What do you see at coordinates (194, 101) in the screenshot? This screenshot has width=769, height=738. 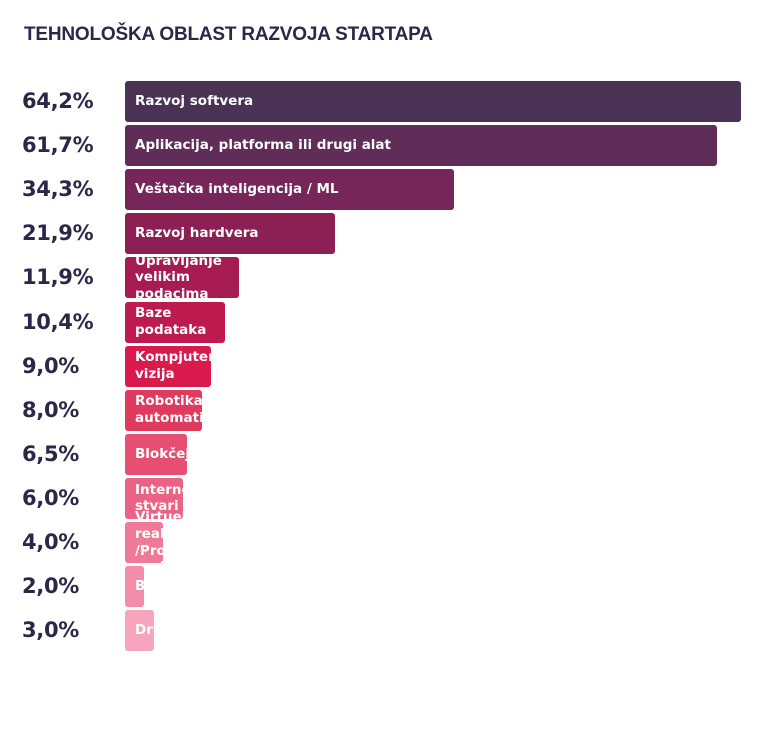 I see `category-label: Razvoj softvera` at bounding box center [194, 101].